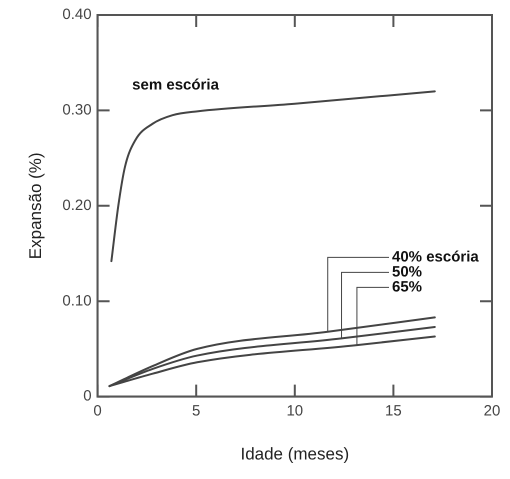 This screenshot has width=510, height=479. I want to click on text: 40% escória, so click(436, 257).